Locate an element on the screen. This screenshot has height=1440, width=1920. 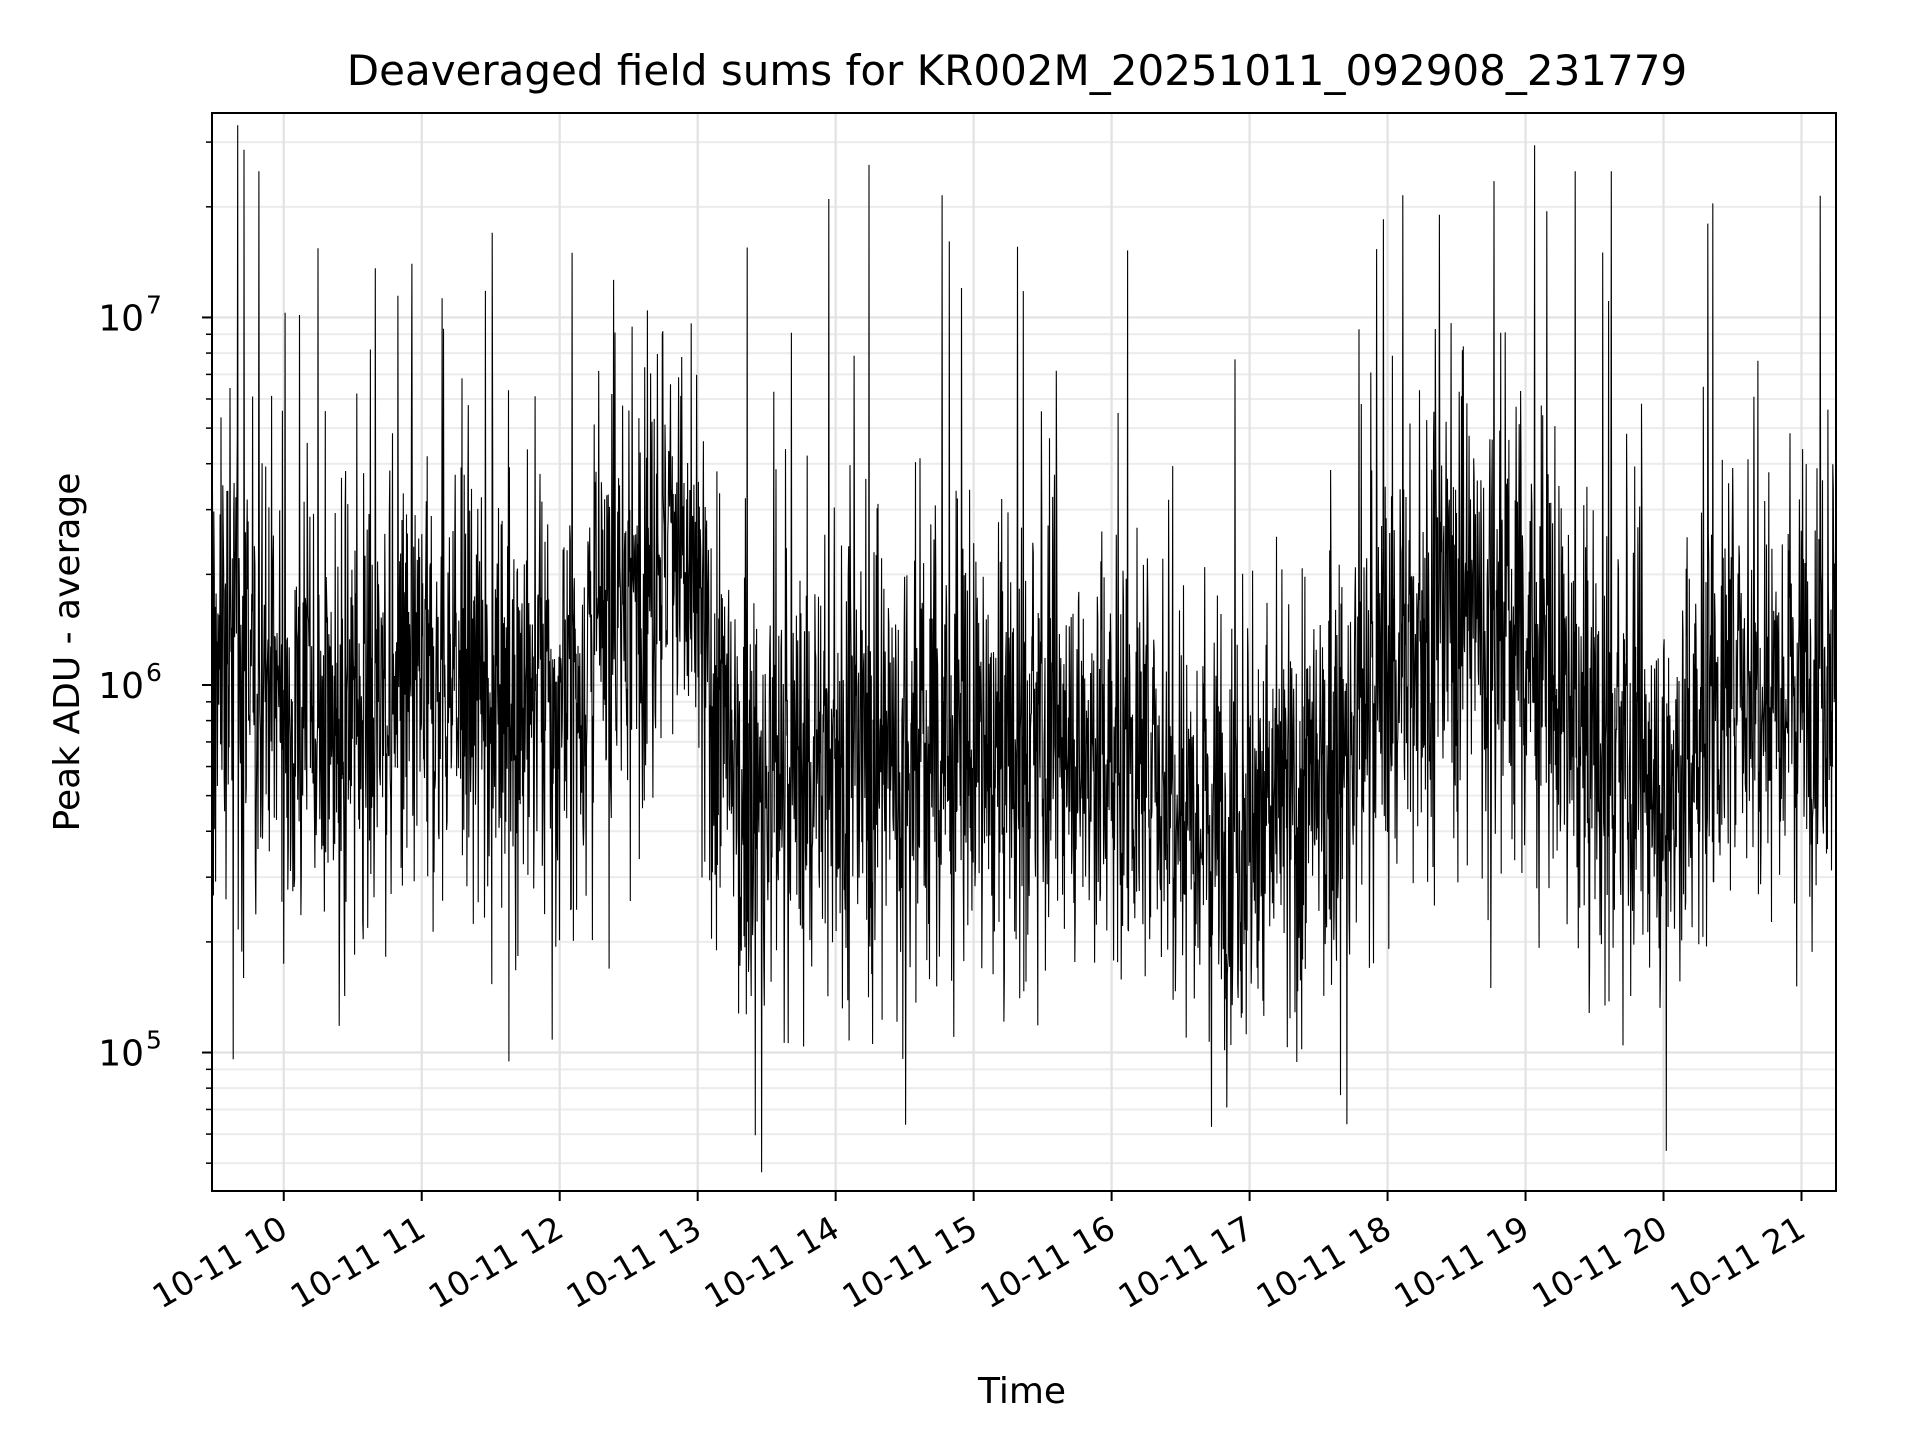
y-tick-label: 10 7 is located at coordinates (130, 314).